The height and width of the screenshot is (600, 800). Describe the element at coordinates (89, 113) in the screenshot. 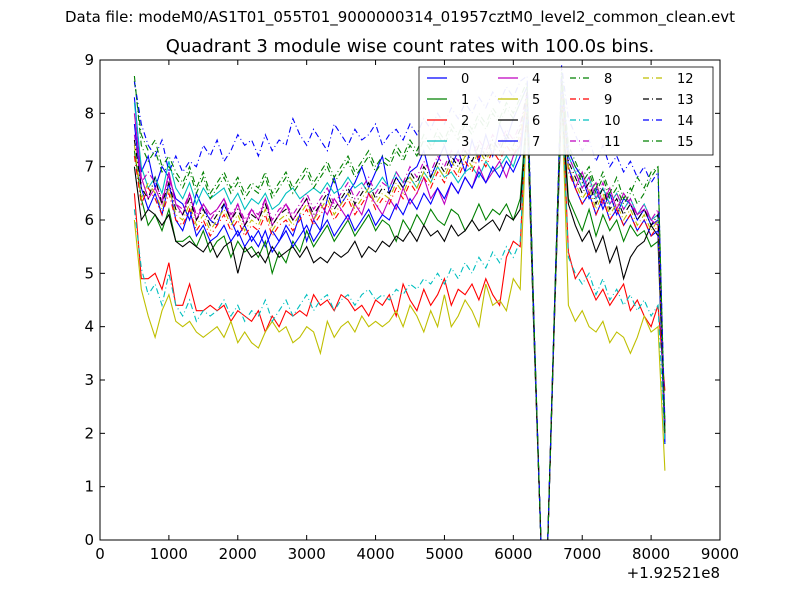

I see `y-tick-label: 8` at that location.